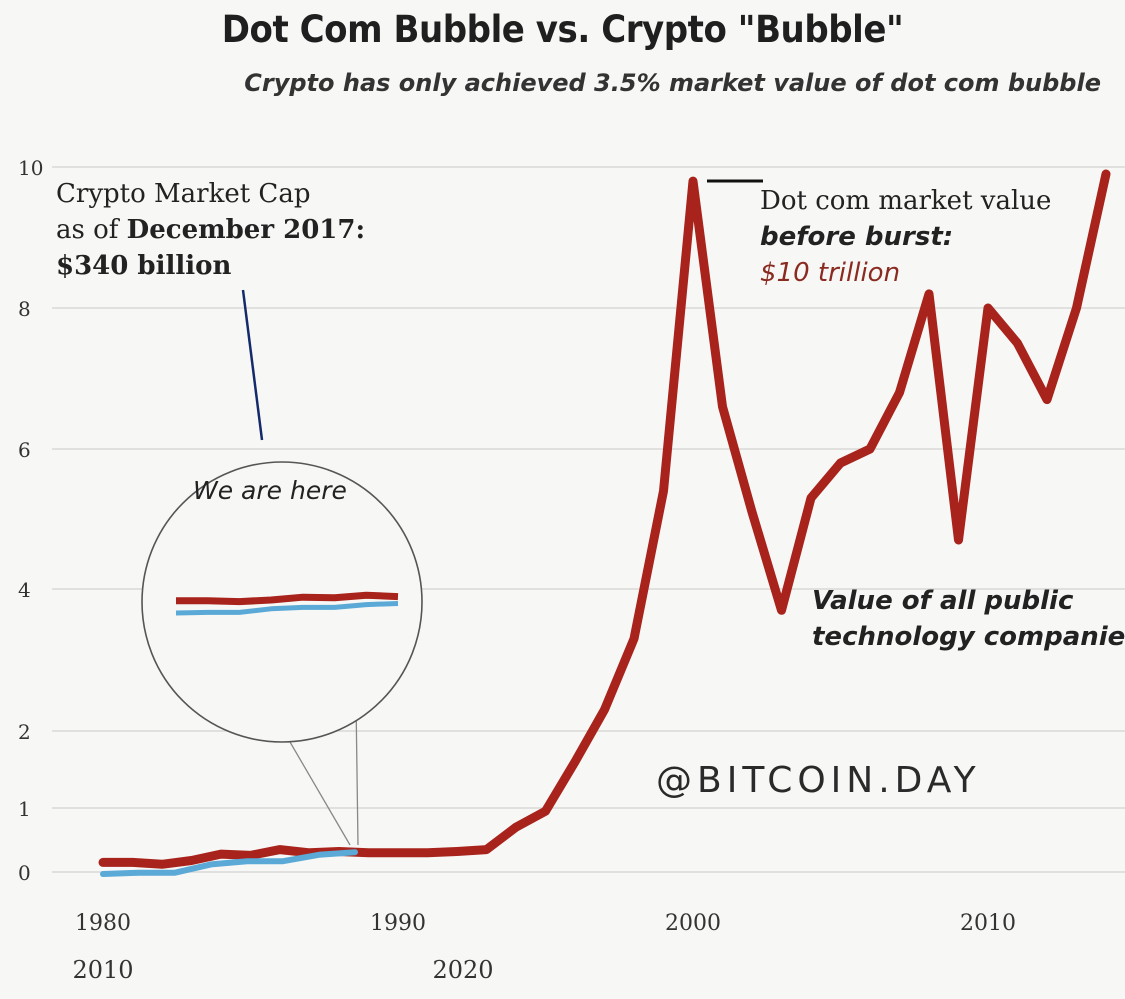 This screenshot has height=999, width=1125. I want to click on tech-annotation-line1: Value of all public, so click(943, 601).